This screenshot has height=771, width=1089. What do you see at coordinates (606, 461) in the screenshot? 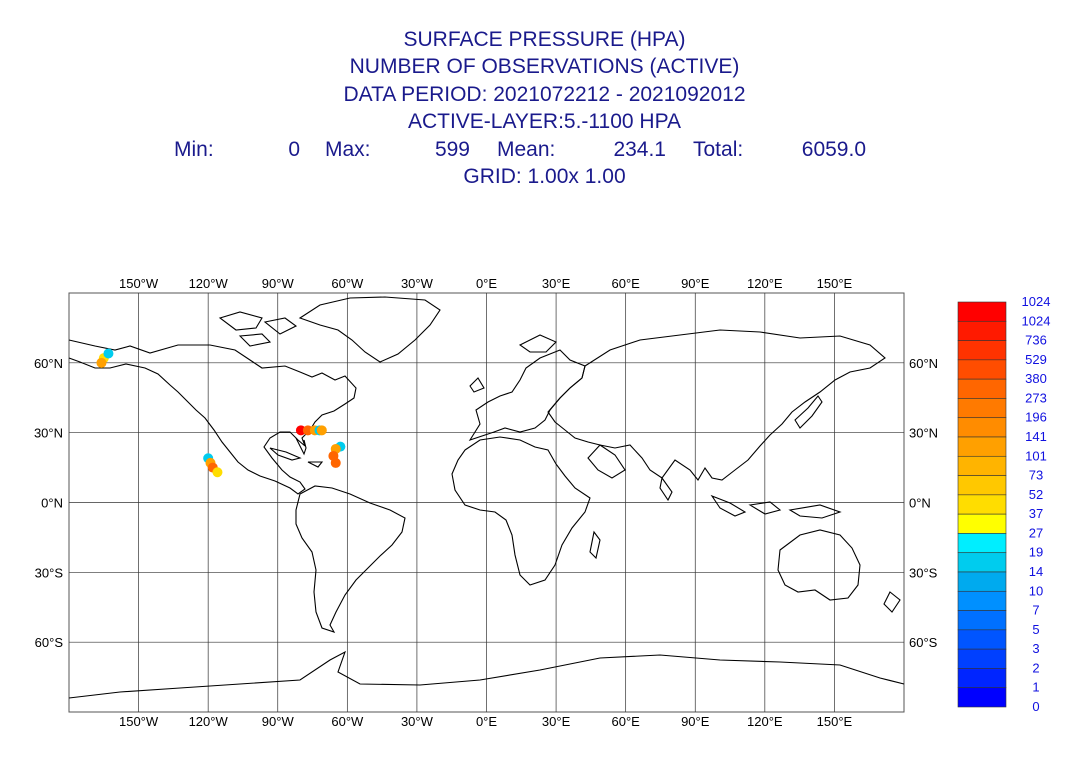
I see `coast-arabia` at bounding box center [606, 461].